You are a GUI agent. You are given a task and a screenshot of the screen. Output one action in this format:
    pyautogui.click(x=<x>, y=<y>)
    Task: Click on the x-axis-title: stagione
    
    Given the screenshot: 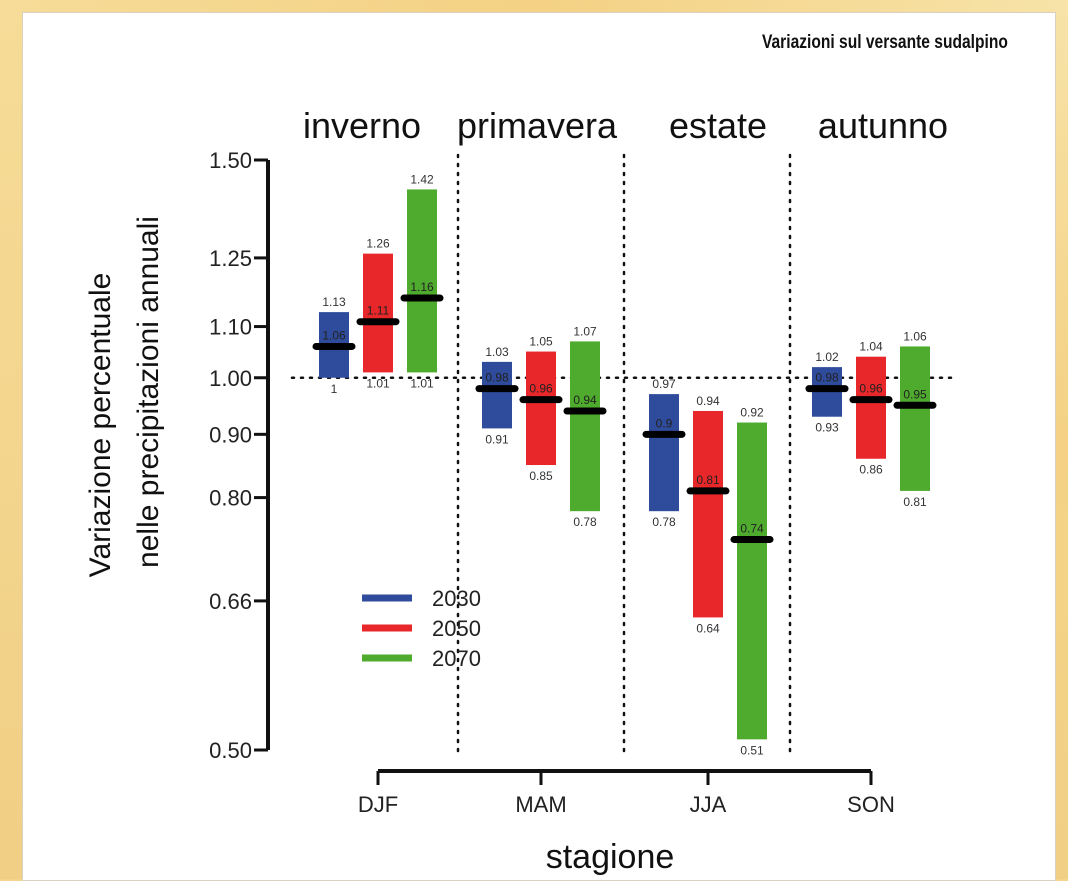 What is the action you would take?
    pyautogui.click(x=610, y=857)
    